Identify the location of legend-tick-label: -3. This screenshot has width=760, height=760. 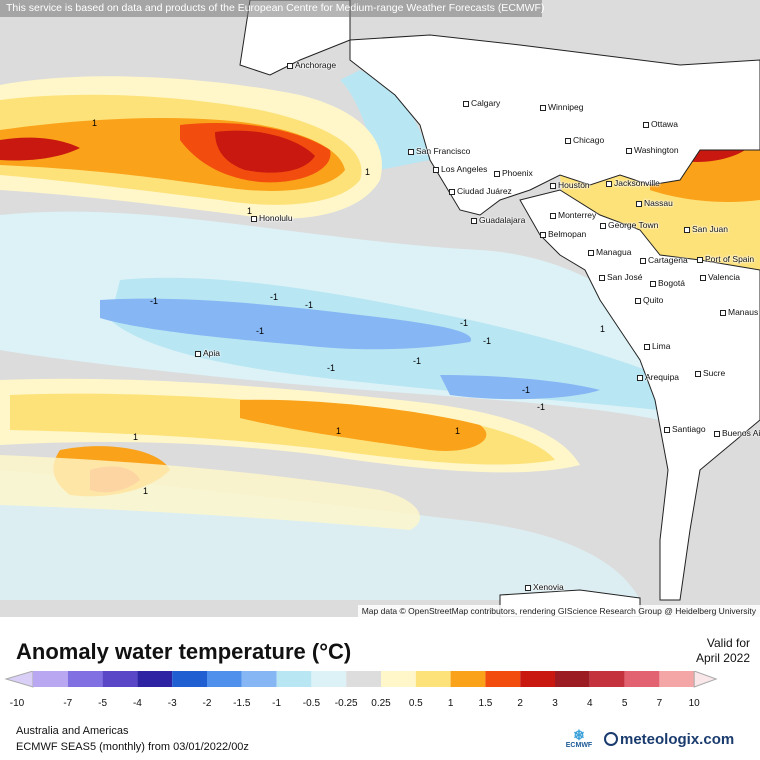
(172, 702).